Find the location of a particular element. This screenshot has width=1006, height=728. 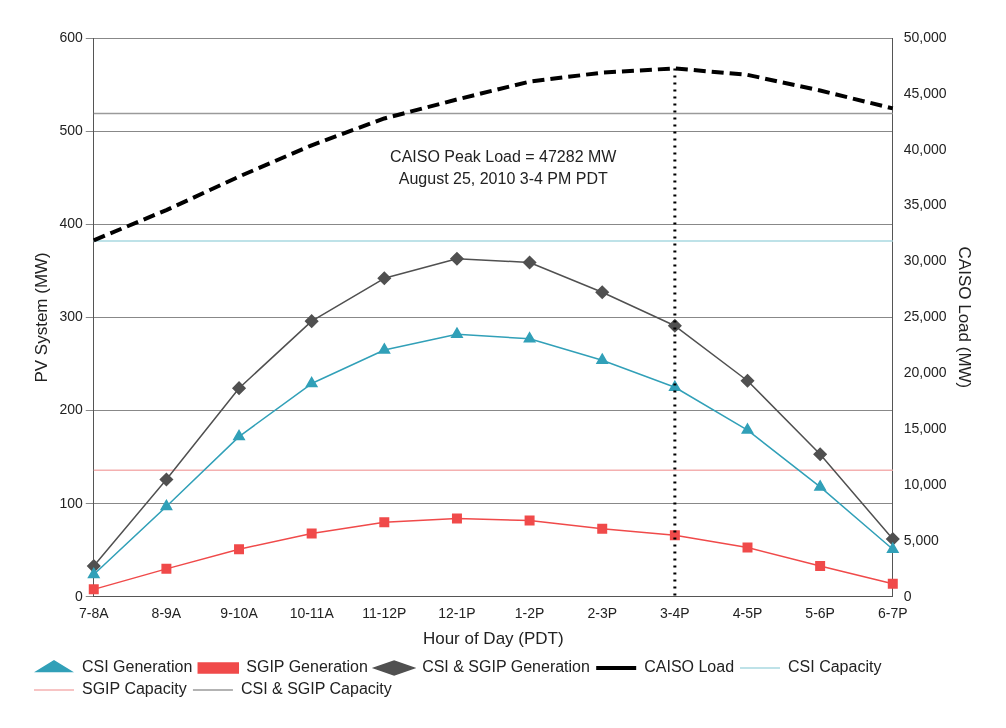

y2-tick-label: 15,000 is located at coordinates (925, 428).